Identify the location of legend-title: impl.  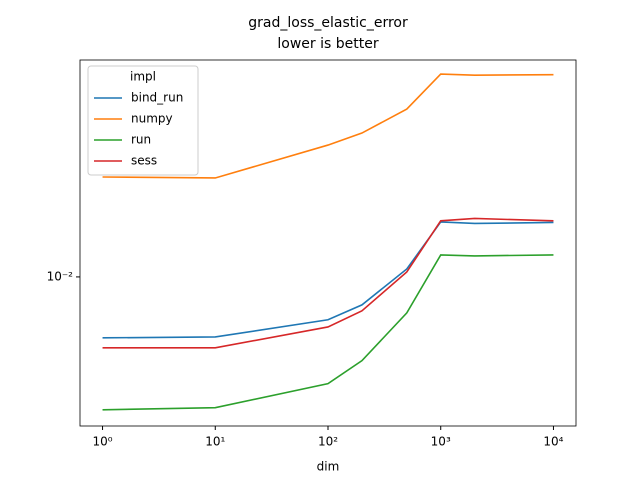
(143, 77).